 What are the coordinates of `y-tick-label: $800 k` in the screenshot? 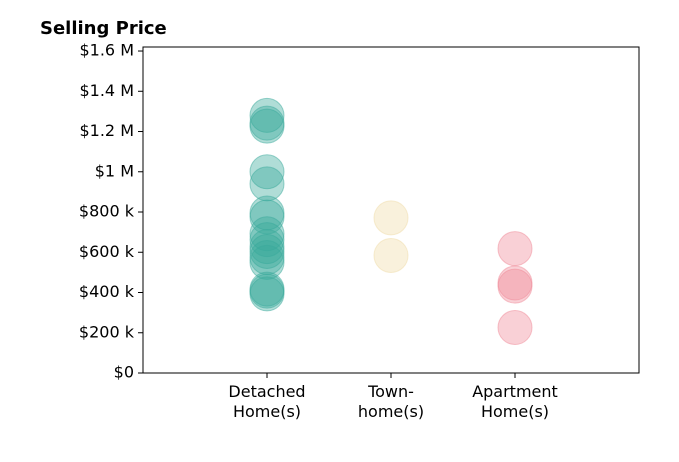 It's located at (107, 211).